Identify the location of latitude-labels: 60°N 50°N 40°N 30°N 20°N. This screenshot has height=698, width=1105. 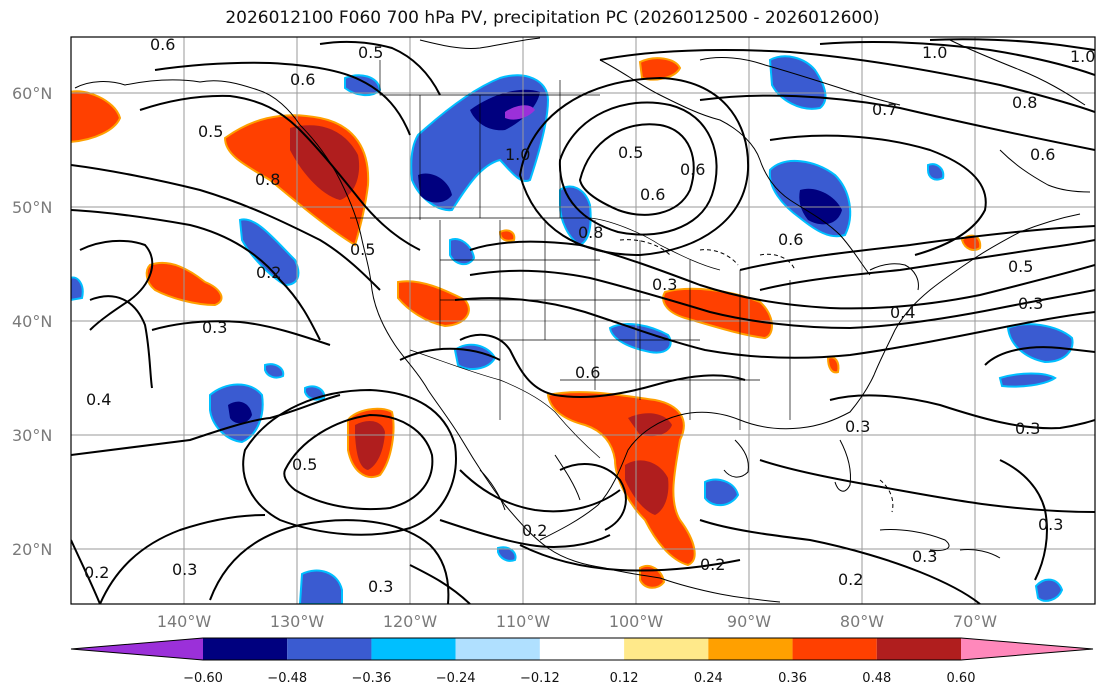
(32, 321).